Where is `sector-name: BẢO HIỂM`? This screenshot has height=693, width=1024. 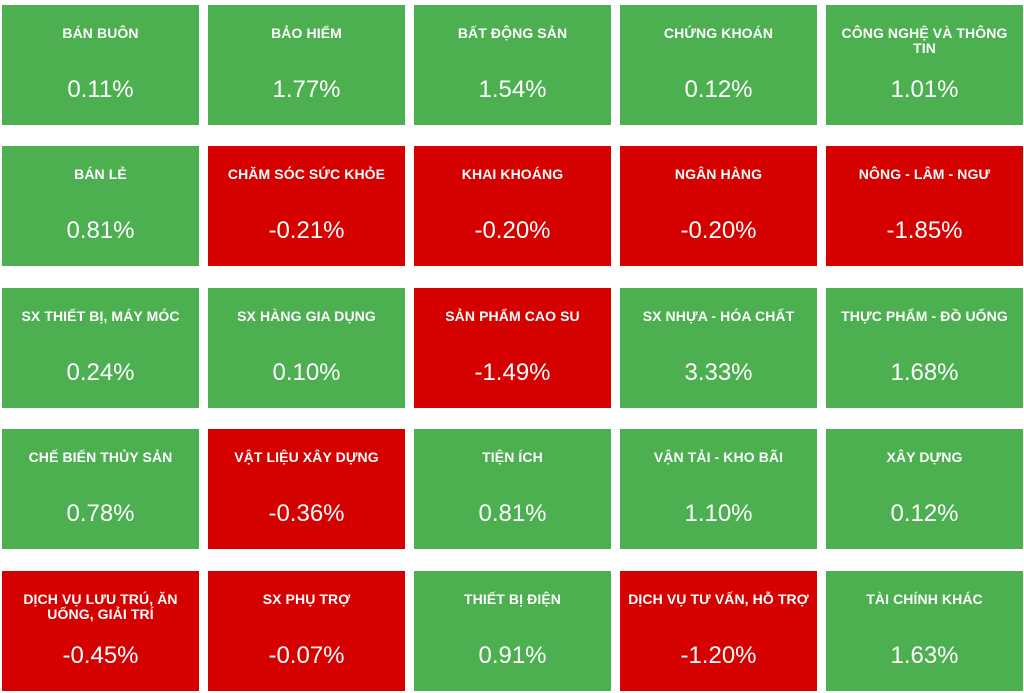 sector-name: BẢO HIỂM is located at coordinates (306, 33).